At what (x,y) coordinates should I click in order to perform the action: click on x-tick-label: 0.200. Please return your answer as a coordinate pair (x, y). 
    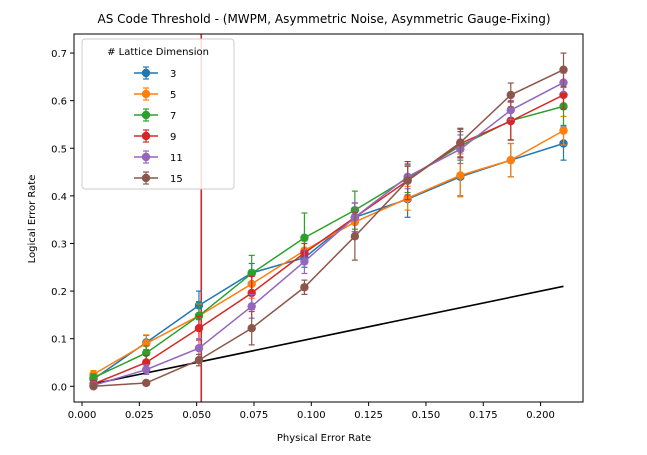
    Looking at the image, I should click on (540, 415).